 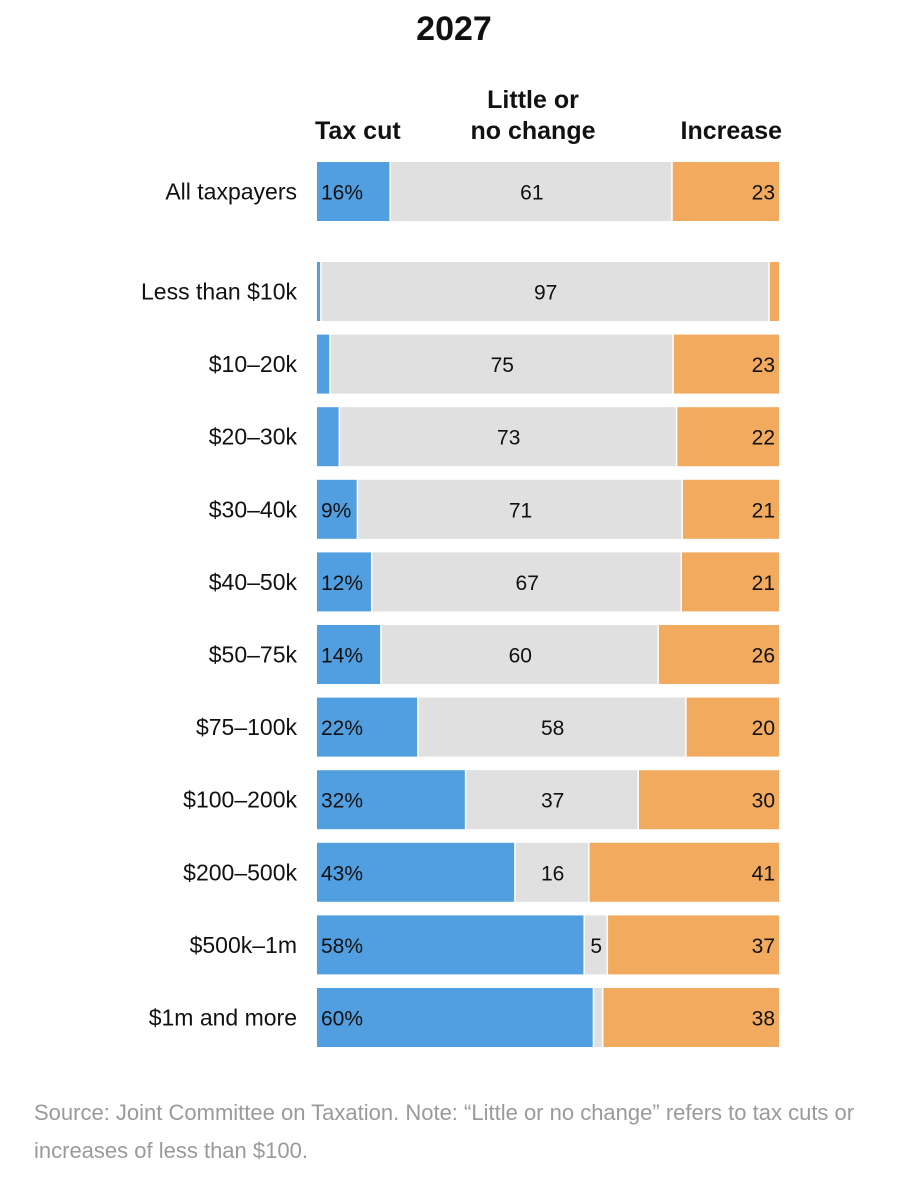 I want to click on data-label: 67, so click(x=527, y=583).